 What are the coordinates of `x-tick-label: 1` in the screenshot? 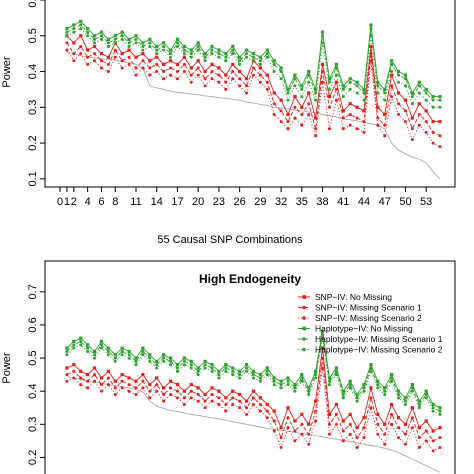 It's located at (67, 202).